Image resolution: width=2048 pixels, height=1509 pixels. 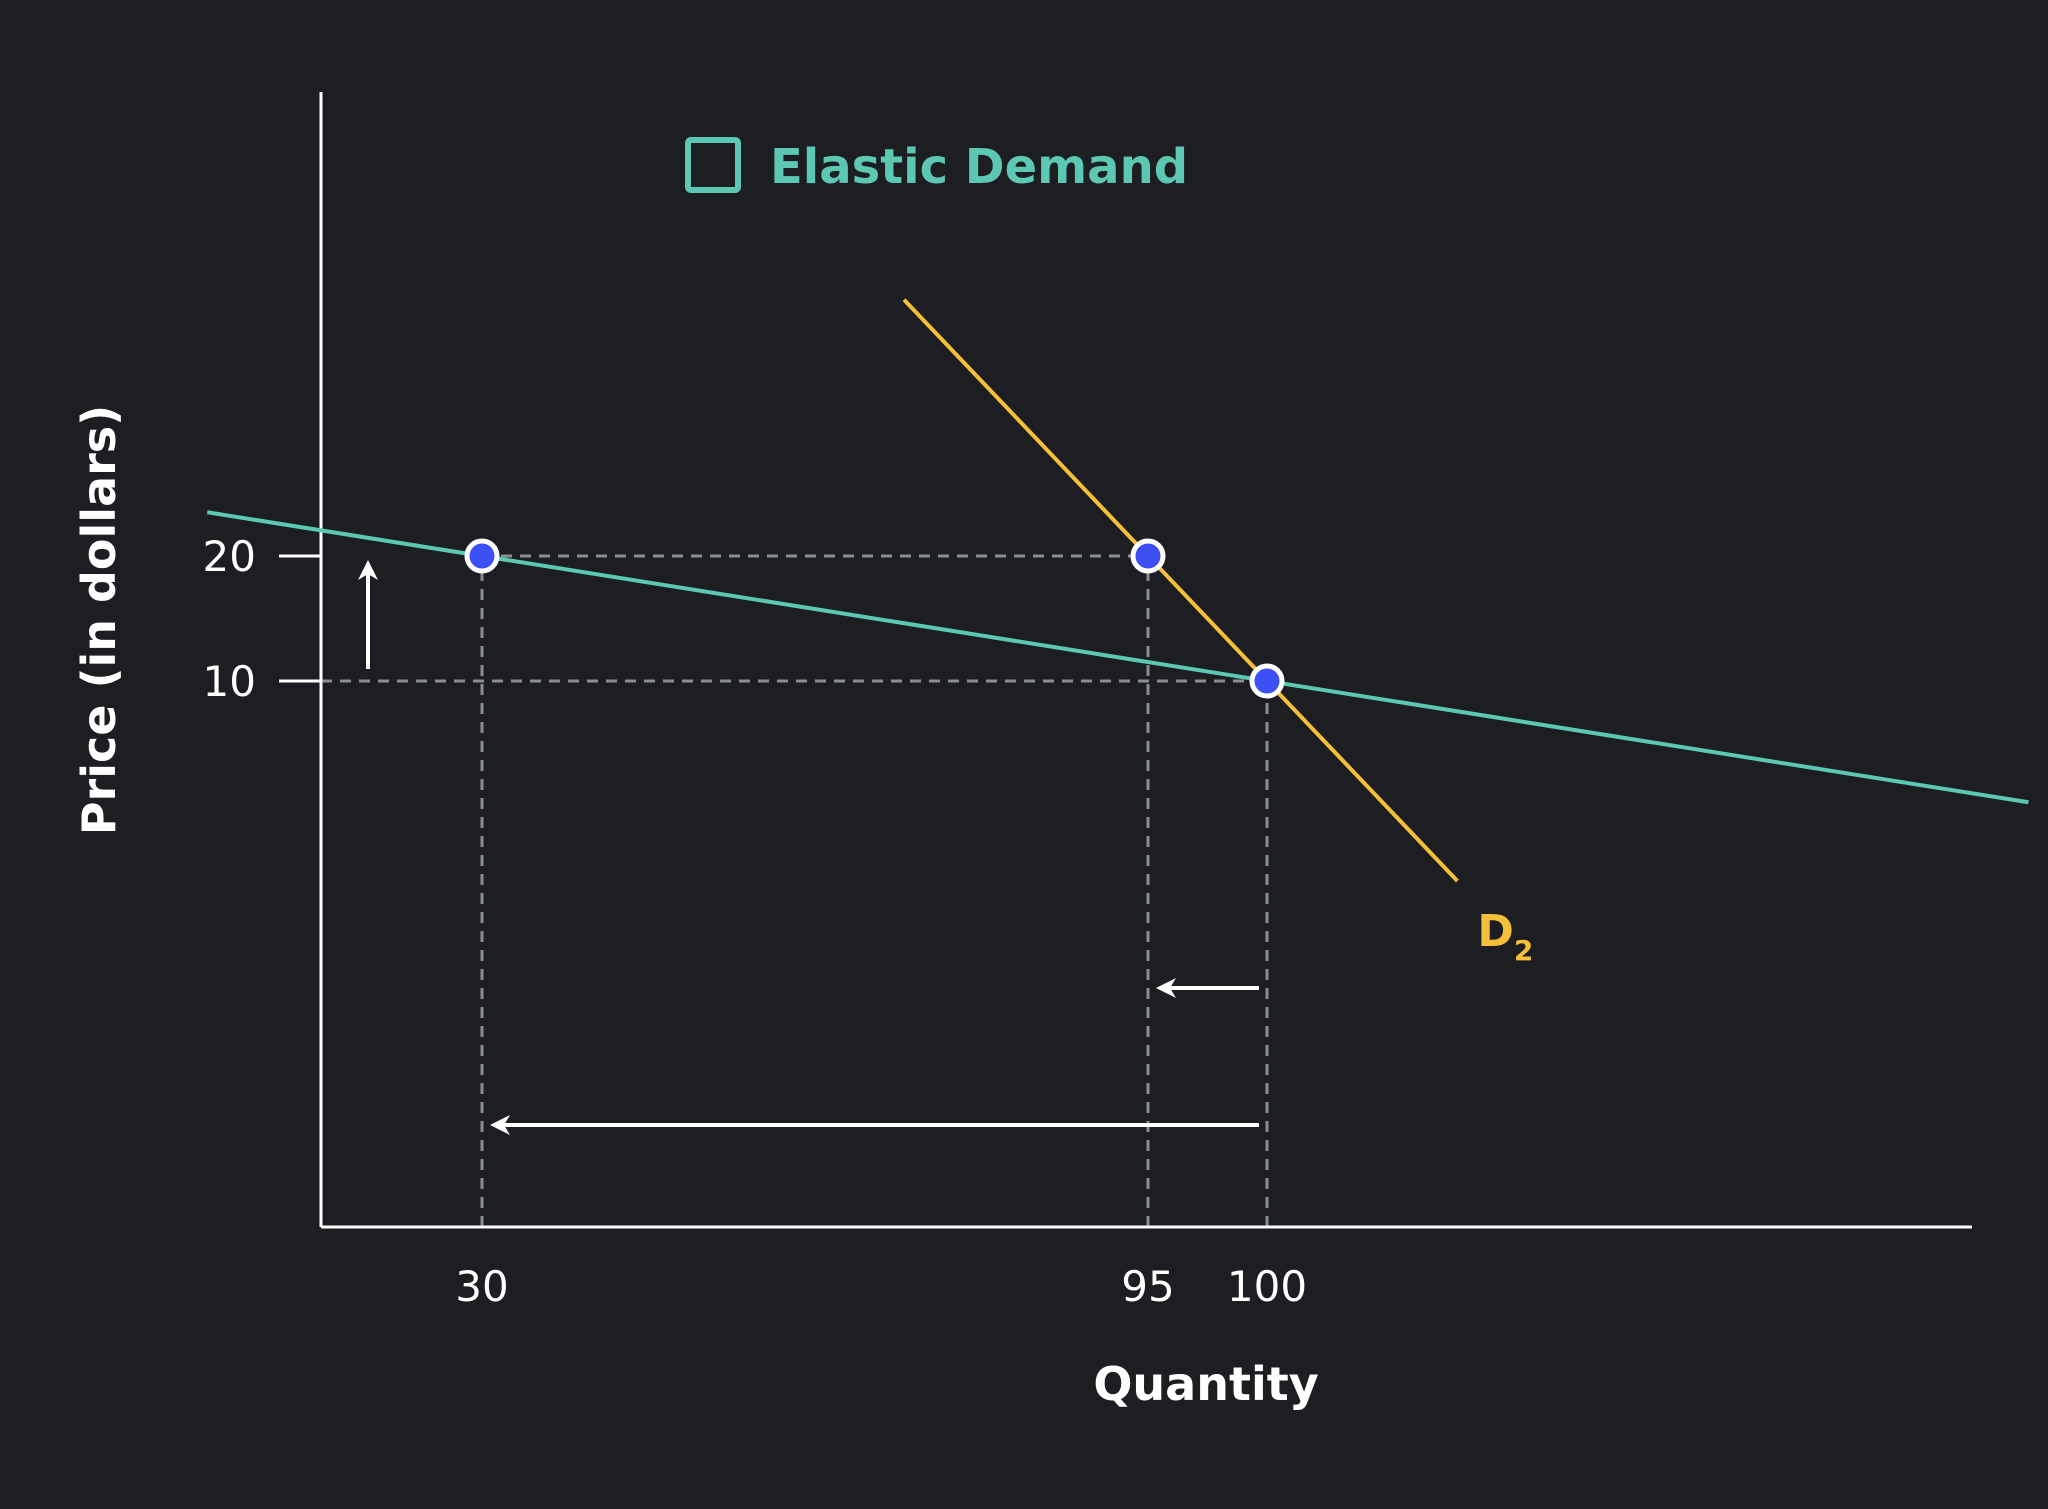 What do you see at coordinates (979, 167) in the screenshot?
I see `legend-label: Elastic Demand` at bounding box center [979, 167].